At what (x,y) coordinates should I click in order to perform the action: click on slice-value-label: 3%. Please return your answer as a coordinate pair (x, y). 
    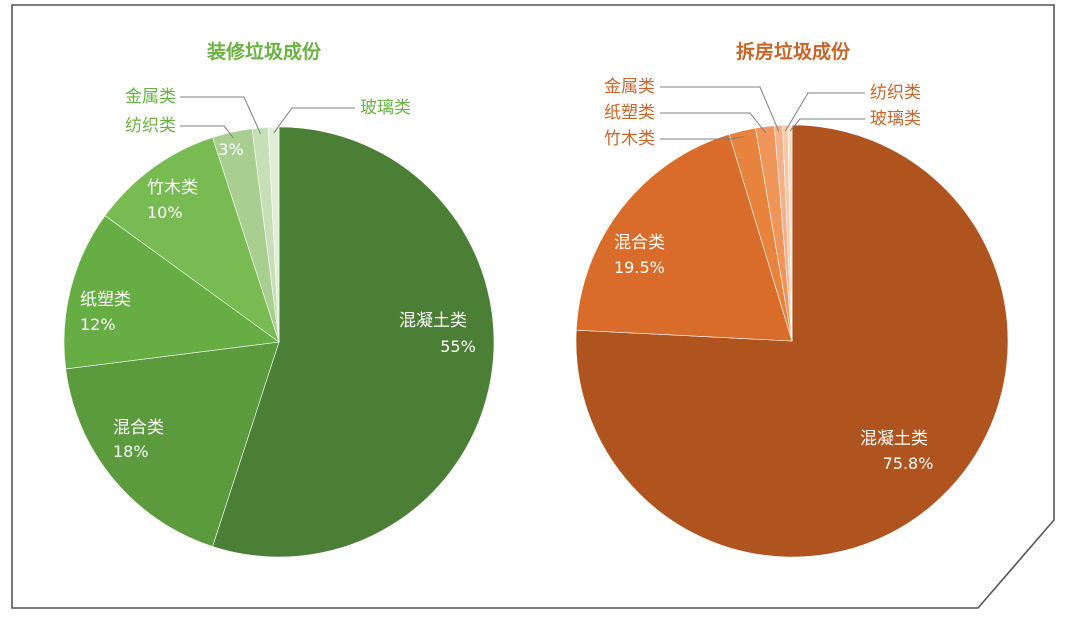
    Looking at the image, I should click on (230, 149).